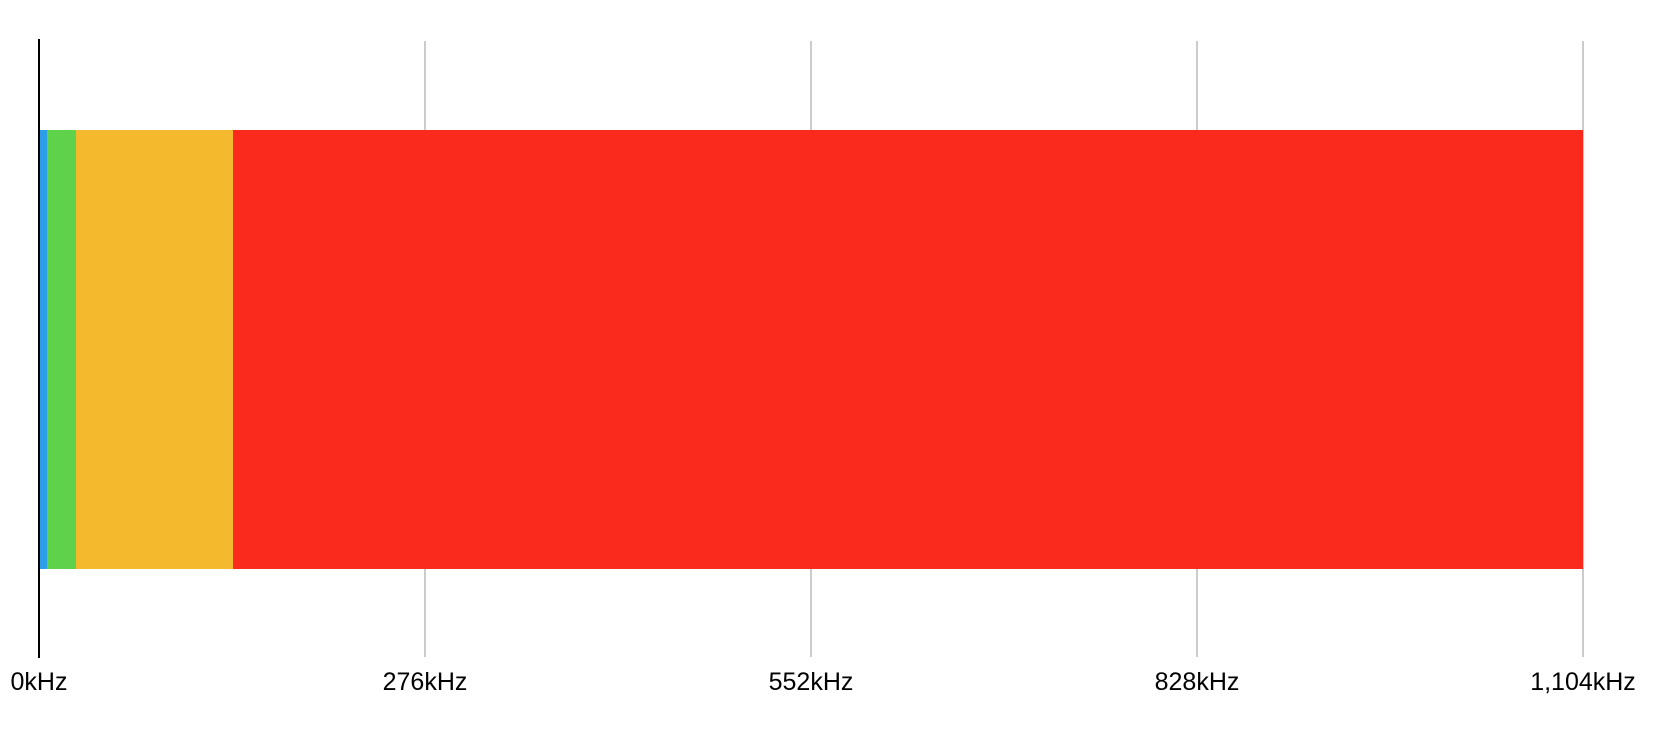 This screenshot has height=732, width=1662. I want to click on bar-orange-segment, so click(154, 349).